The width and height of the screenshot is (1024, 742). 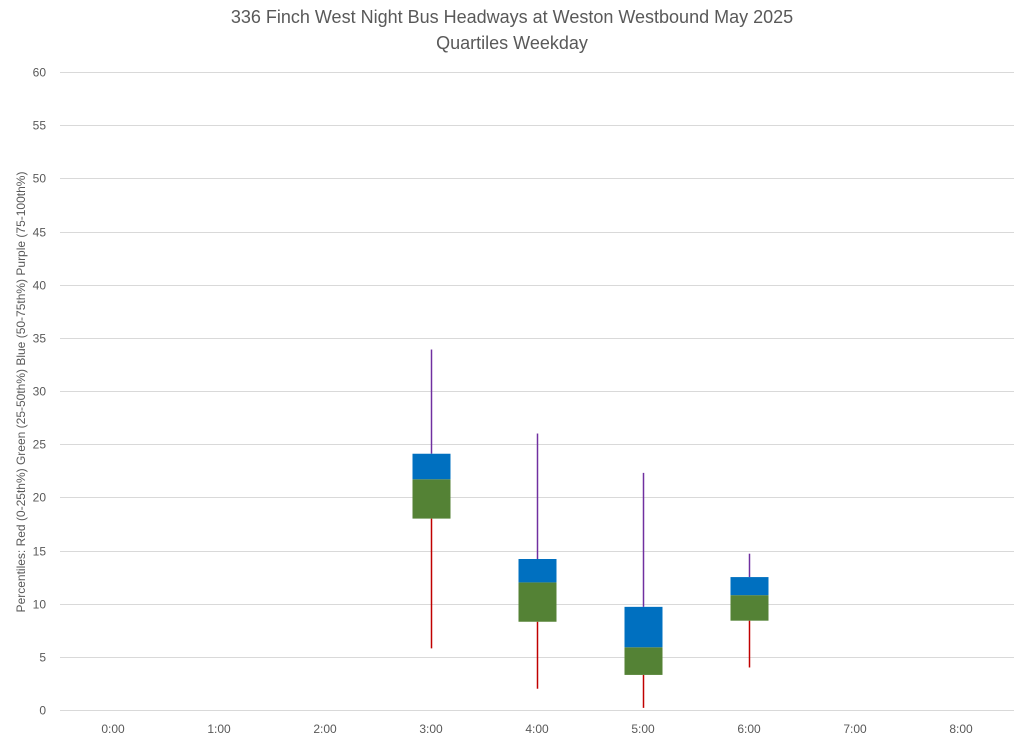 I want to click on y-tick-label: 20, so click(x=40, y=498).